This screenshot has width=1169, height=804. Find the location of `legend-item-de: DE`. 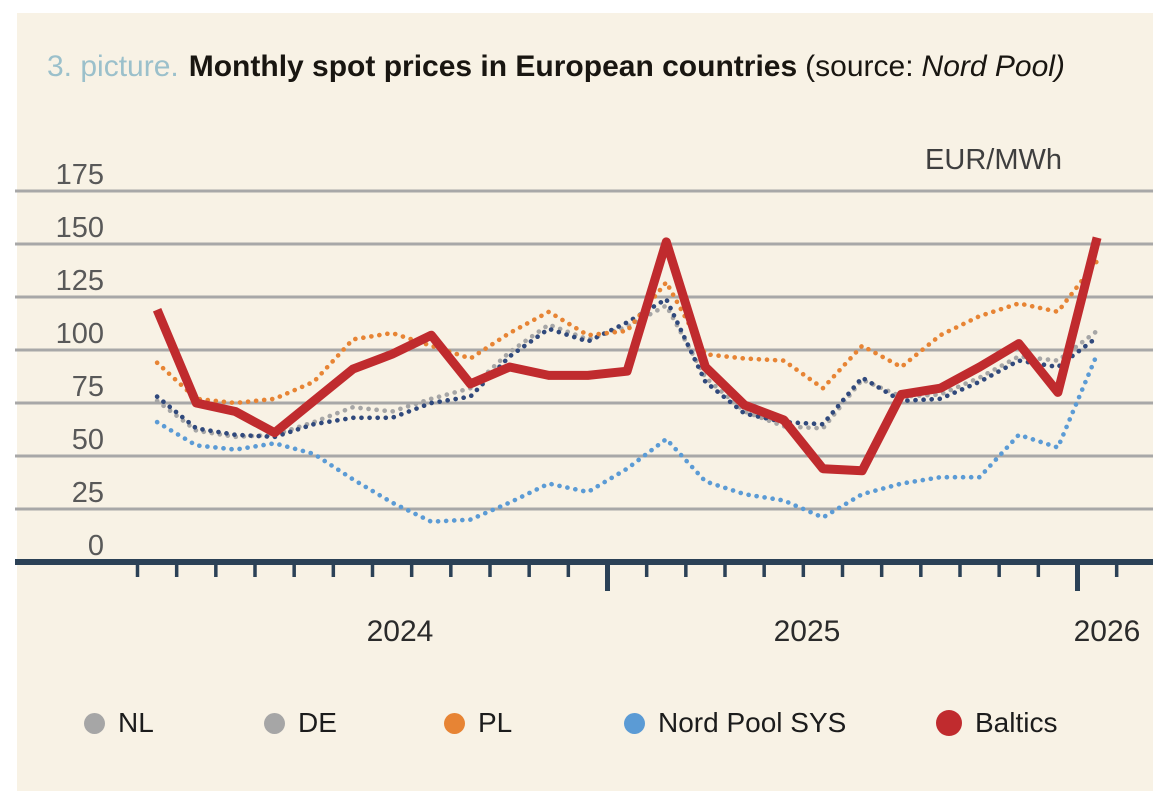

legend-item-de: DE is located at coordinates (300, 723).